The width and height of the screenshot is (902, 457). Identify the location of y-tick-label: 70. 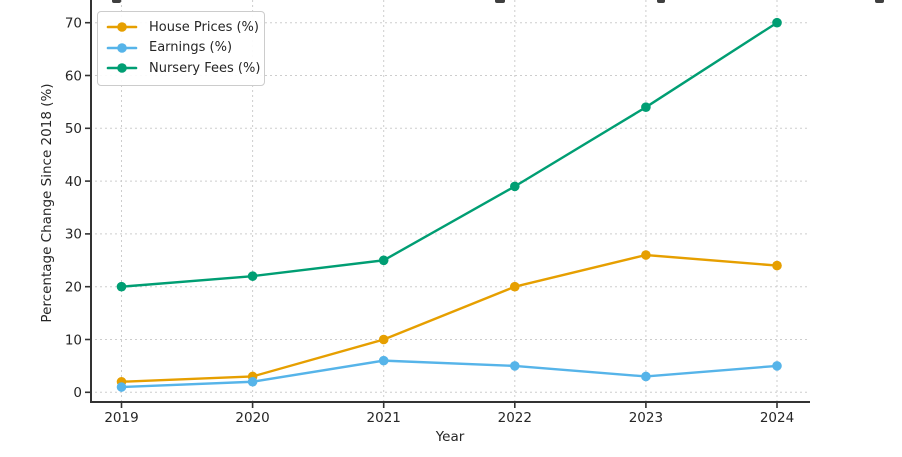
(73, 24).